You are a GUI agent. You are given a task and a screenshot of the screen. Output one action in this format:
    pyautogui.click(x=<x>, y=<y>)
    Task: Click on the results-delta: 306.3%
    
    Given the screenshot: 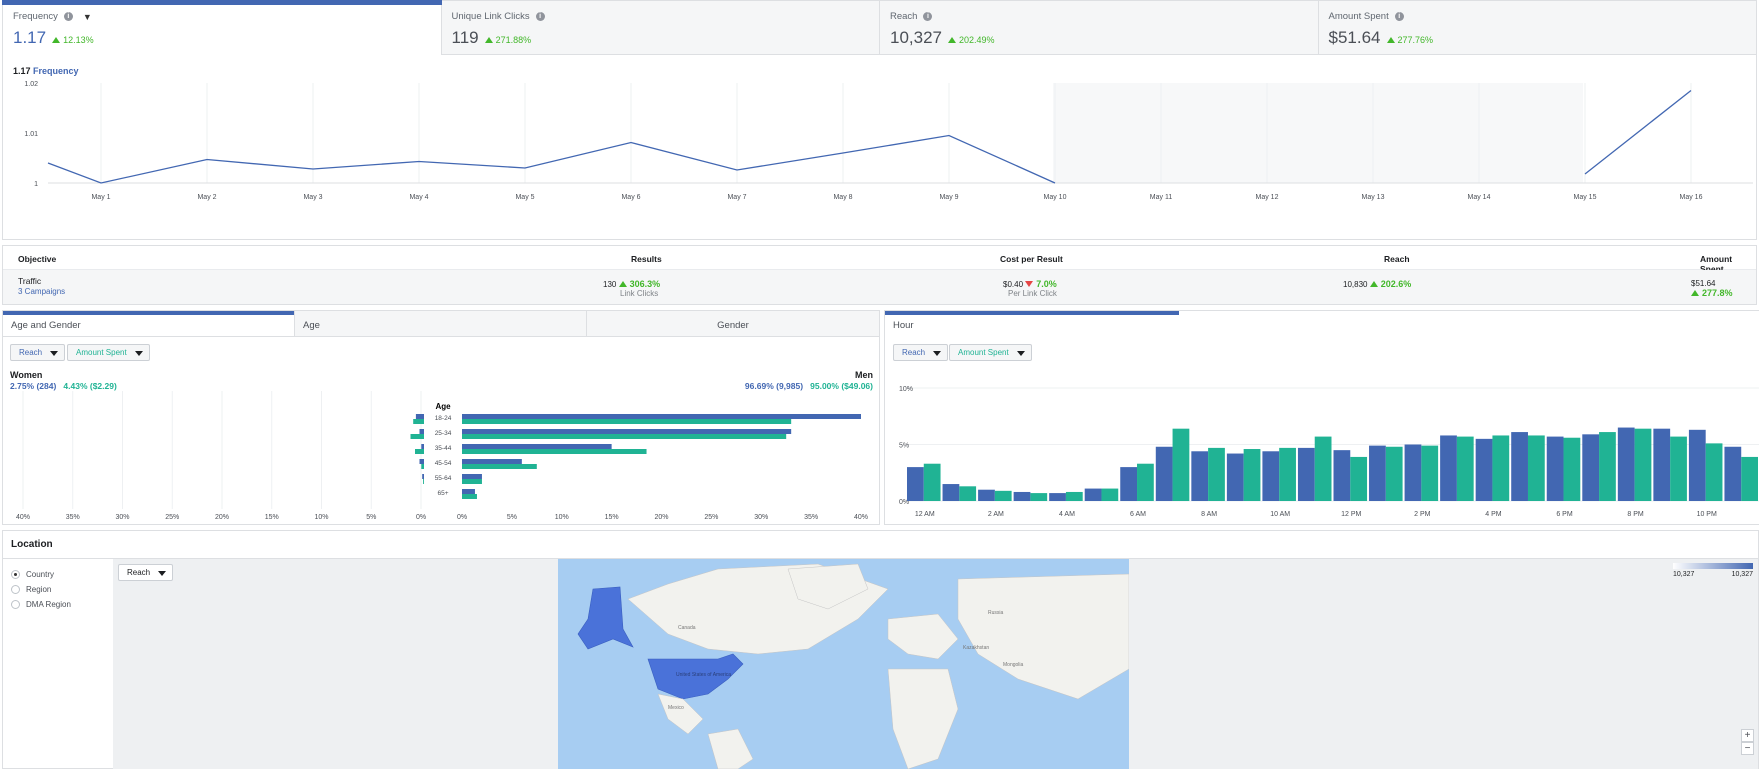 What is the action you would take?
    pyautogui.click(x=645, y=284)
    